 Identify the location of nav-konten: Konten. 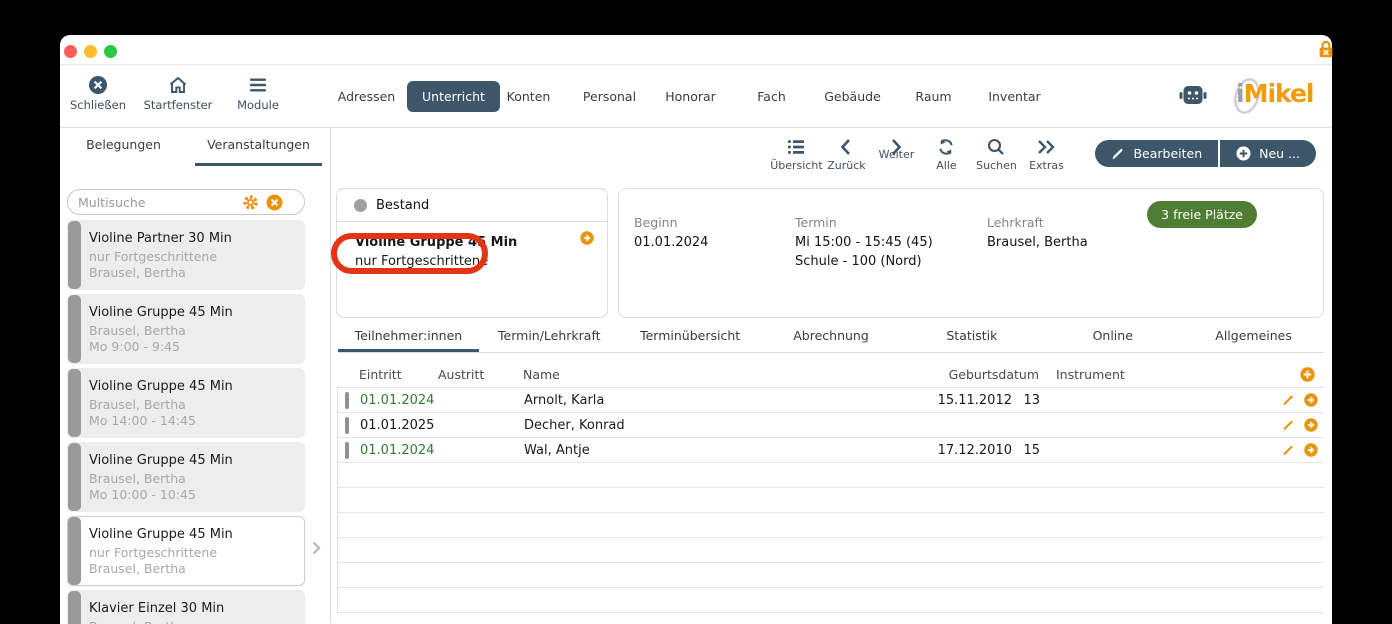
(528, 96).